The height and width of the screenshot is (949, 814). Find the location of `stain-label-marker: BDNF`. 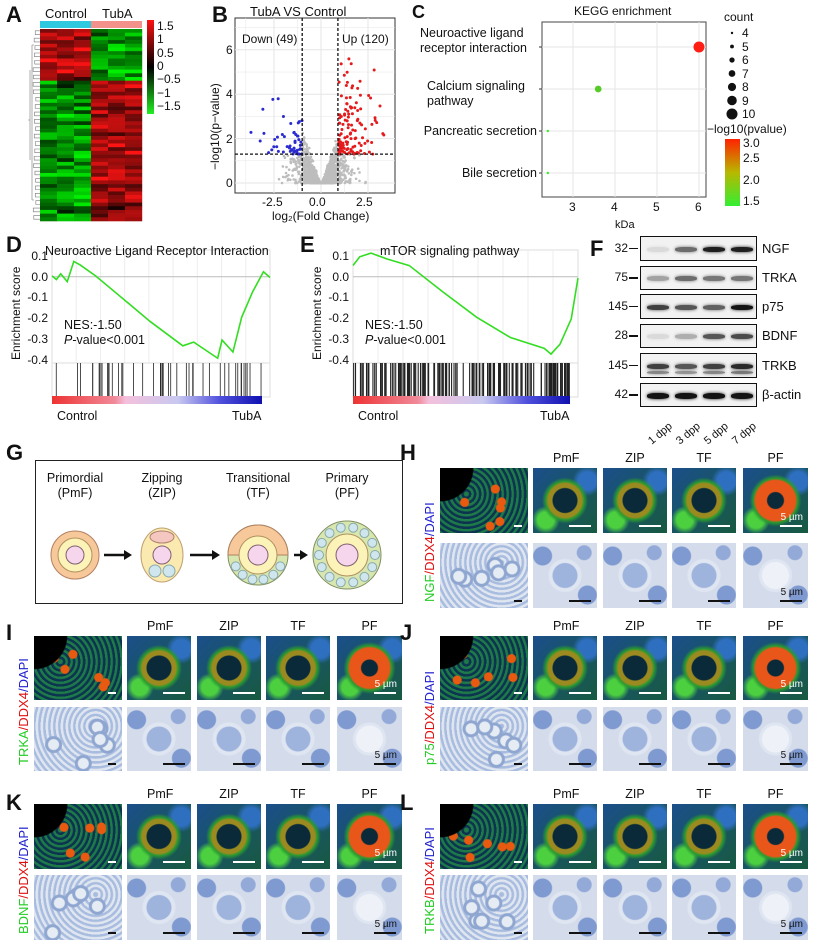

stain-label-marker: BDNF is located at coordinates (23, 916).